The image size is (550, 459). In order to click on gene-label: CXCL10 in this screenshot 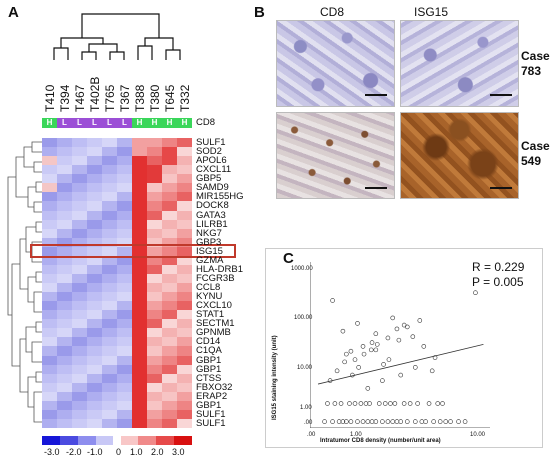, I will do `click(214, 306)`.